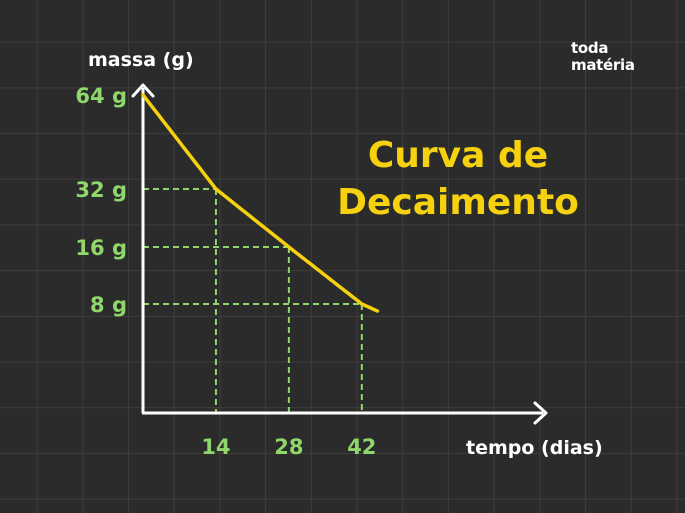  I want to click on x-axis-arrow, so click(540, 413).